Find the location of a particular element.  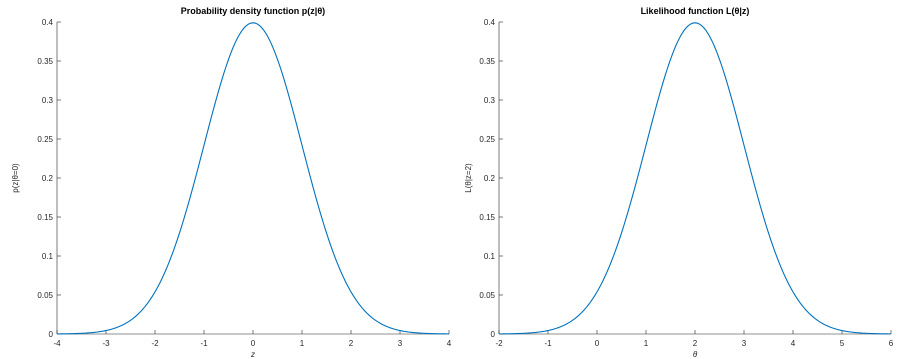

x-tick-label: -4 is located at coordinates (57, 343).